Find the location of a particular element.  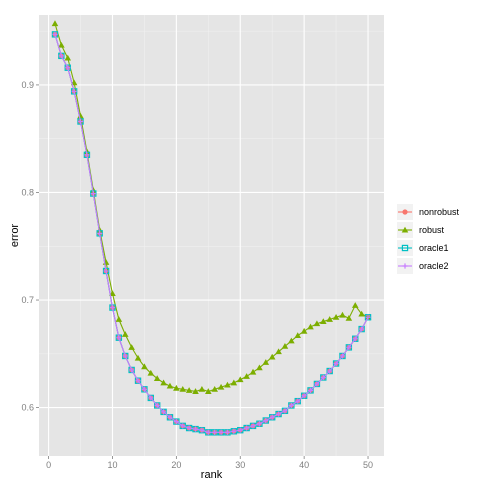

legend-item-nonrobust: nonrobust is located at coordinates (428, 212).